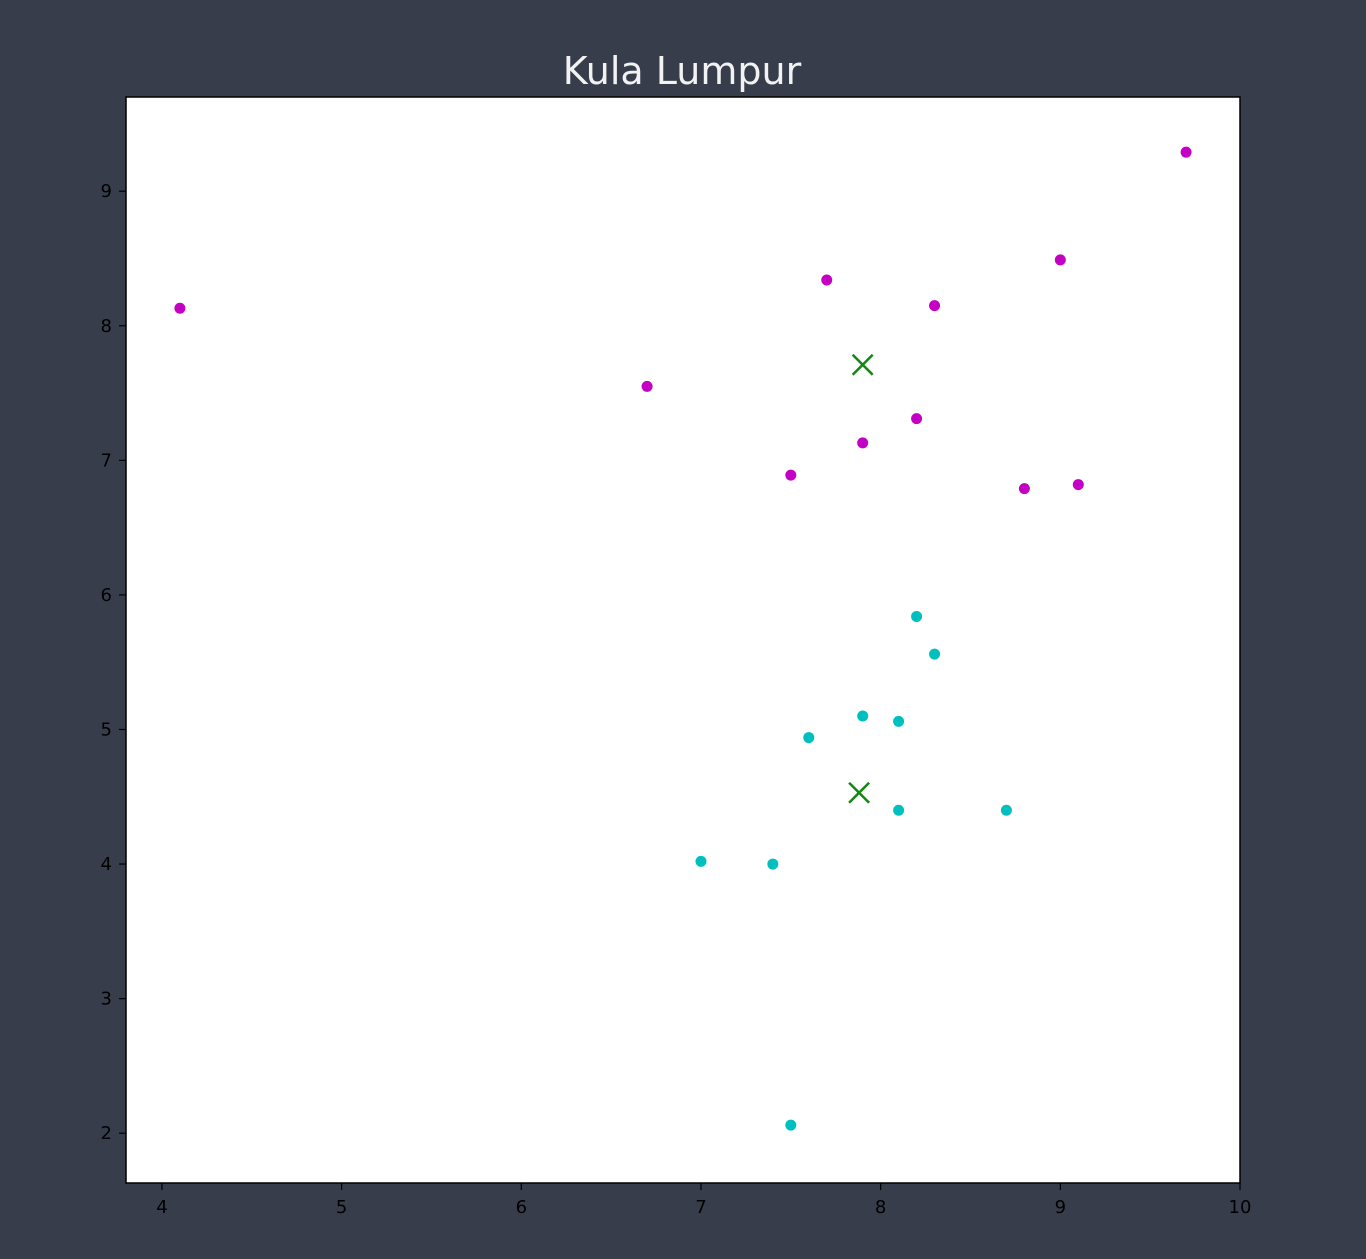 This screenshot has height=1259, width=1366. I want to click on y-tick-label: 6, so click(106, 595).